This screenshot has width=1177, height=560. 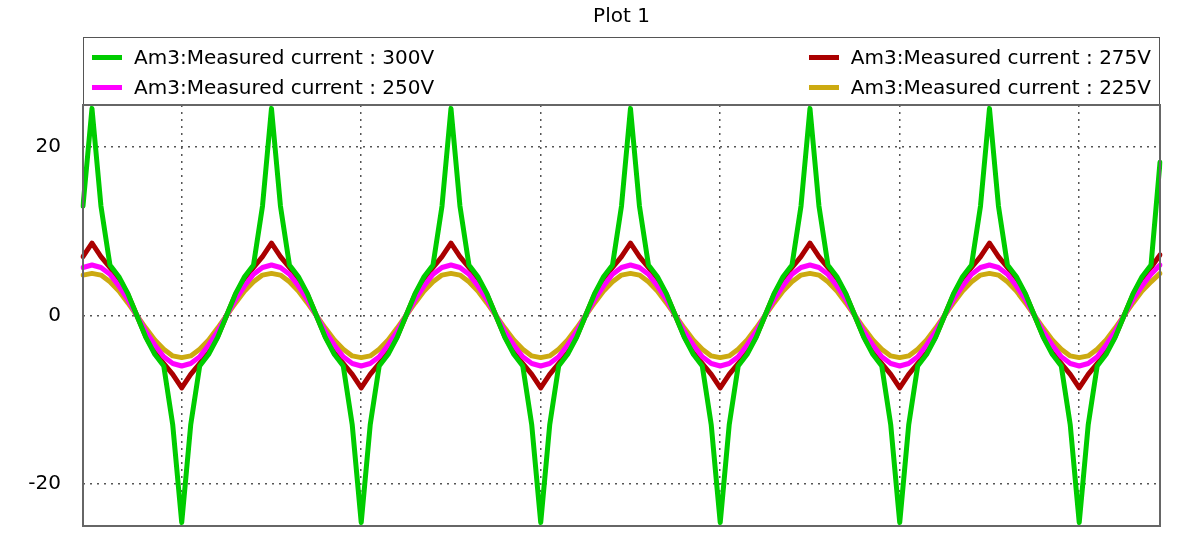 I want to click on legend-label: Am3:Measured current : 250V, so click(x=284, y=87).